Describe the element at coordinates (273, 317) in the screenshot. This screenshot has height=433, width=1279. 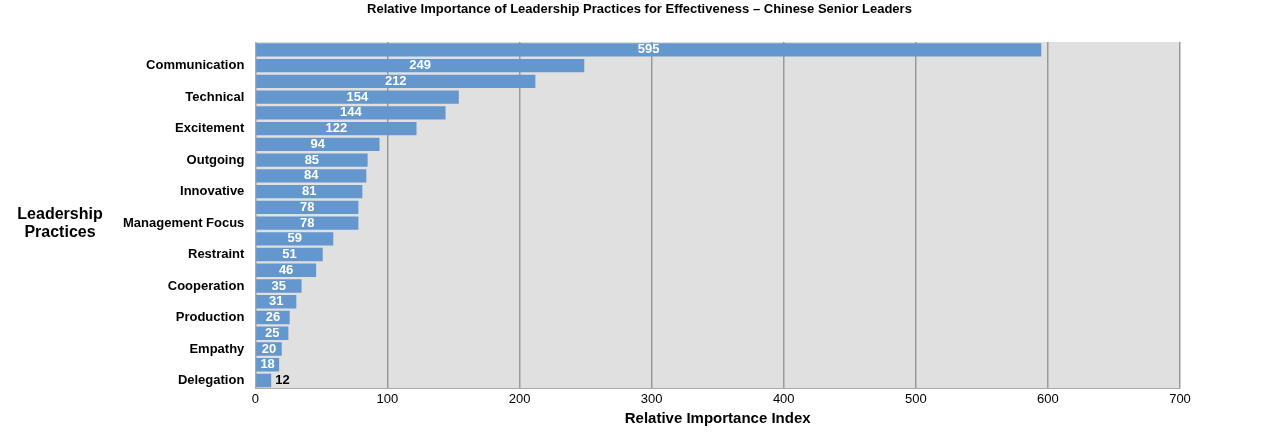
I see `data-label: 26` at that location.